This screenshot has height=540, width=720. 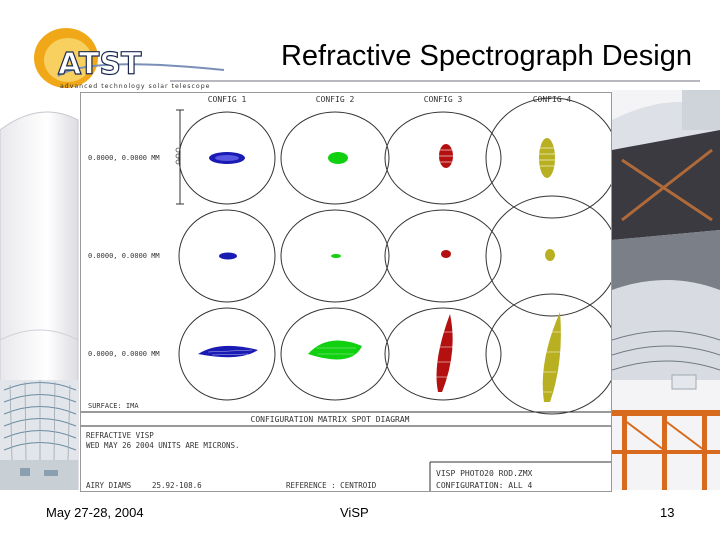 I want to click on config-label-3: CONFIG 3, so click(x=443, y=99).